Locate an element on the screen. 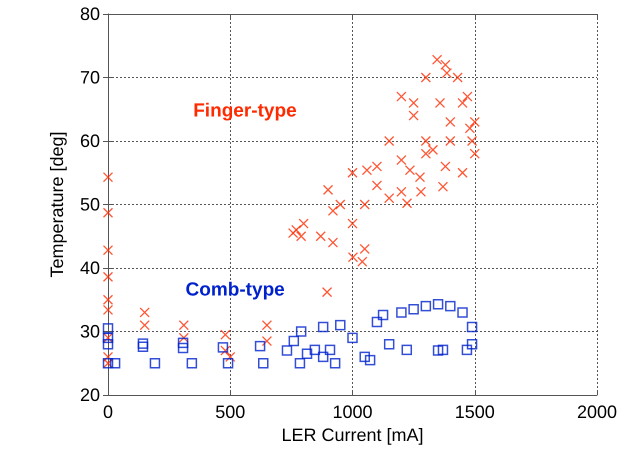  y-tick-label: 20 is located at coordinates (90, 395).